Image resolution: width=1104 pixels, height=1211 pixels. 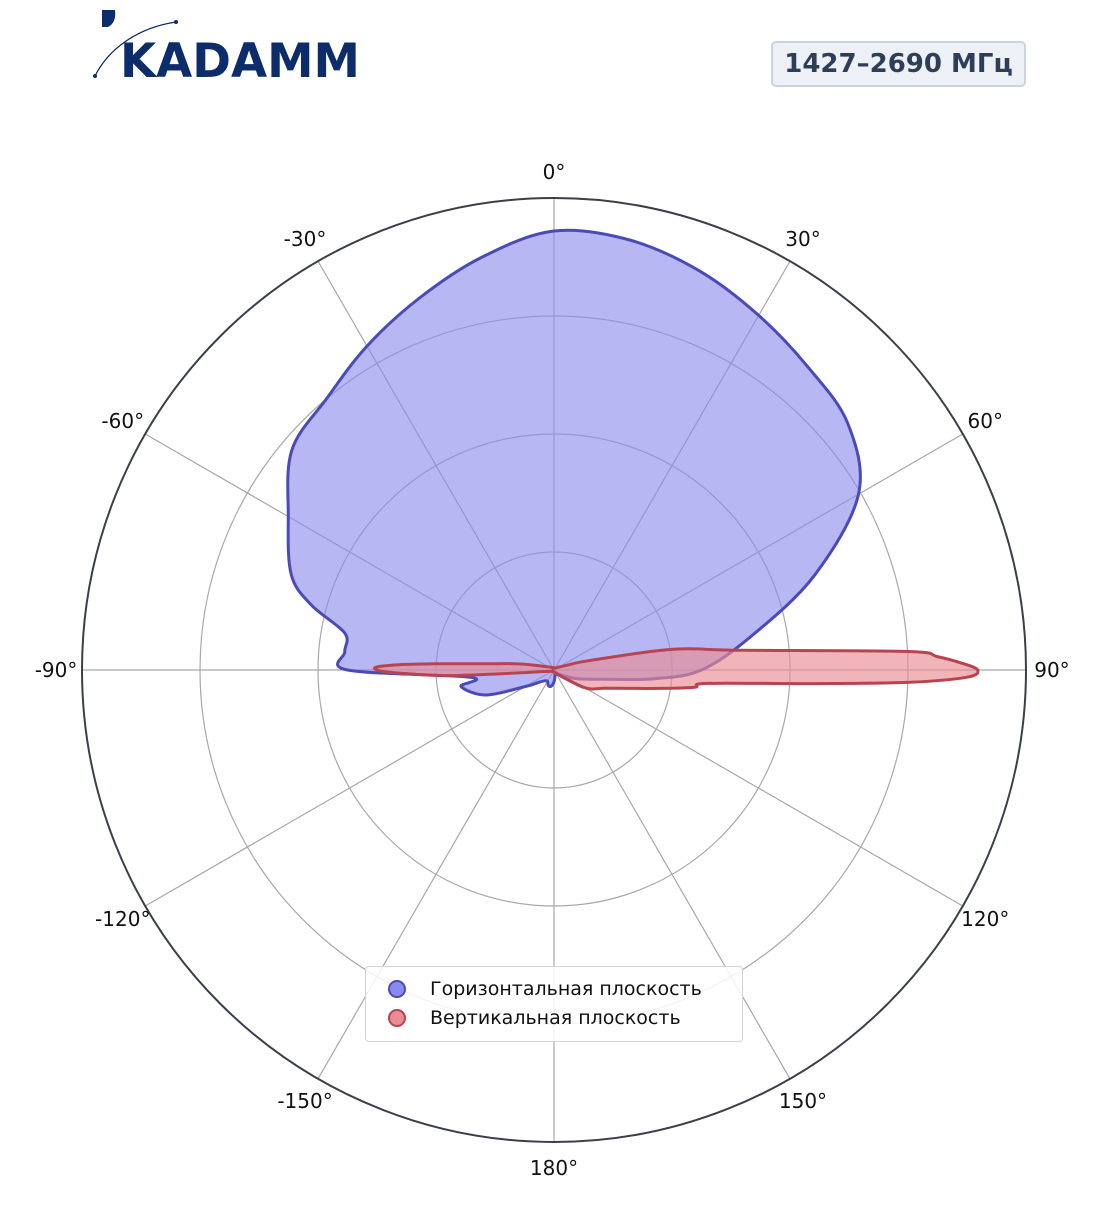 I want to click on legend-item-vertical: Вертикальная плоскость, so click(x=565, y=1017).